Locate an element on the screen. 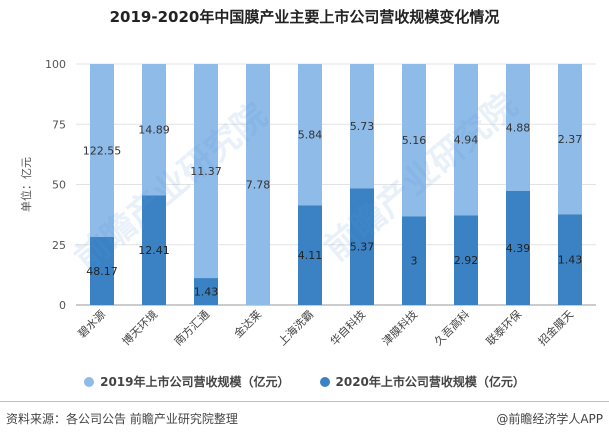  y-tick-label: 0 is located at coordinates (62, 305).